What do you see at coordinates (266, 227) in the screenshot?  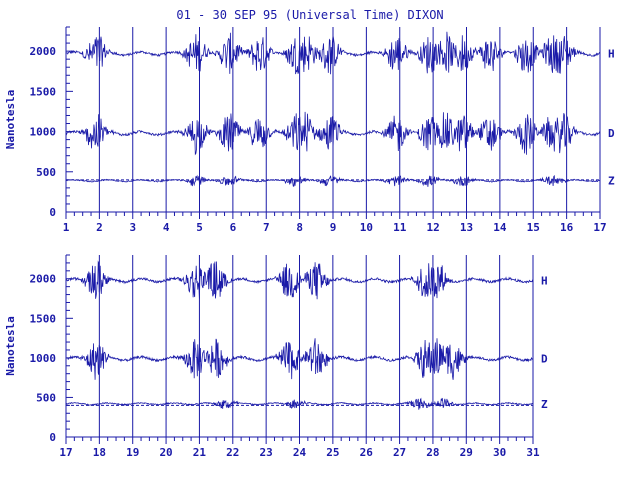 I see `x-tick-label: 7` at bounding box center [266, 227].